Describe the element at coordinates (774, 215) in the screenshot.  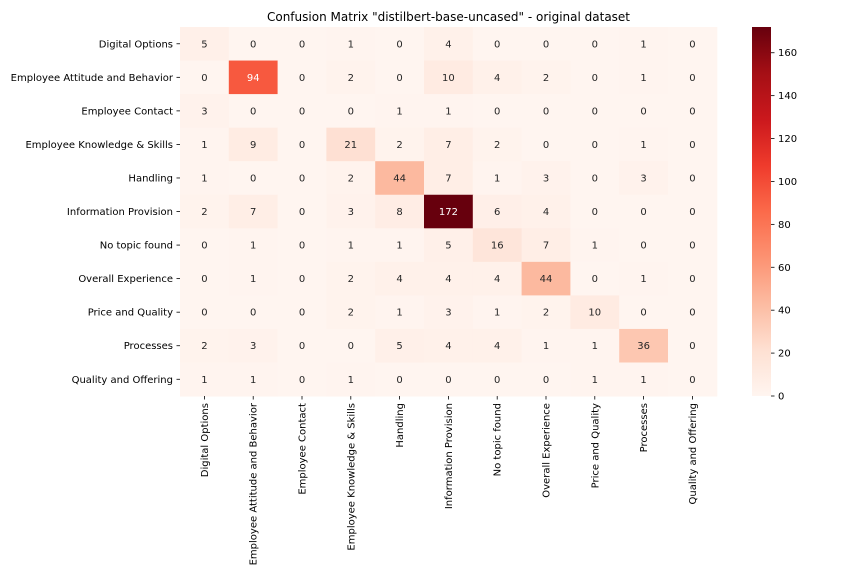
I see `colorbar: 0 20 40 60 80 100 120 140 160` at that location.